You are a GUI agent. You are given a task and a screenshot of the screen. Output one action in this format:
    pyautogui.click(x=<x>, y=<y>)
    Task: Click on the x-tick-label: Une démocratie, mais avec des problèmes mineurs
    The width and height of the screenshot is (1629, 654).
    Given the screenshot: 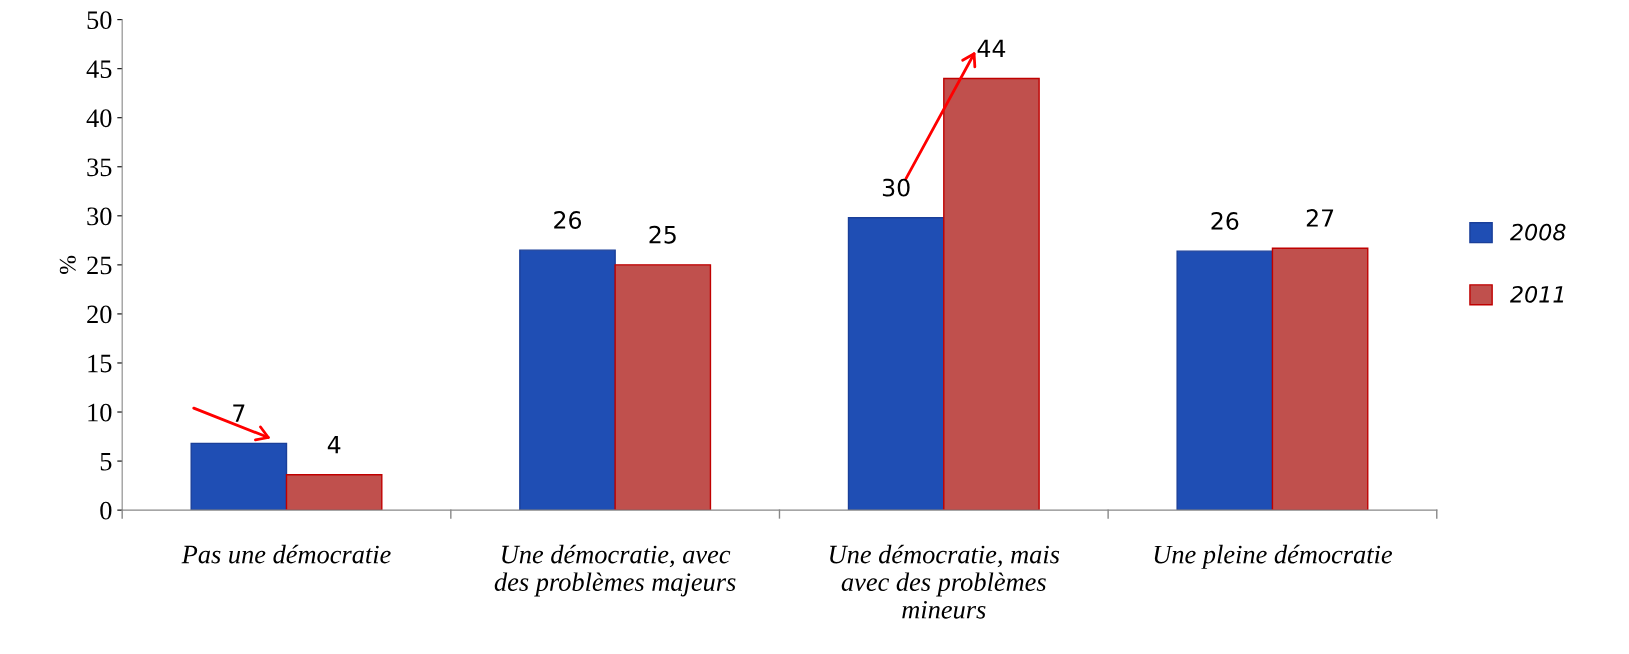 What is the action you would take?
    pyautogui.click(x=945, y=581)
    